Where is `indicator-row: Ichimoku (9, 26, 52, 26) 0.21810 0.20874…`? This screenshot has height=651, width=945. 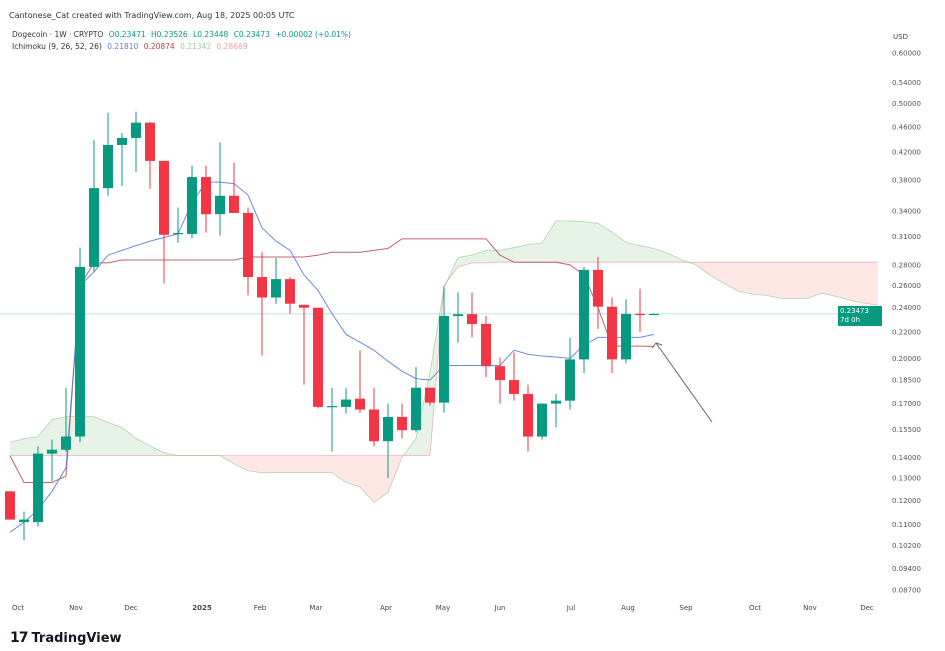
indicator-row: Ichimoku (9, 26, 52, 26) 0.21810 0.20874… is located at coordinates (183, 47).